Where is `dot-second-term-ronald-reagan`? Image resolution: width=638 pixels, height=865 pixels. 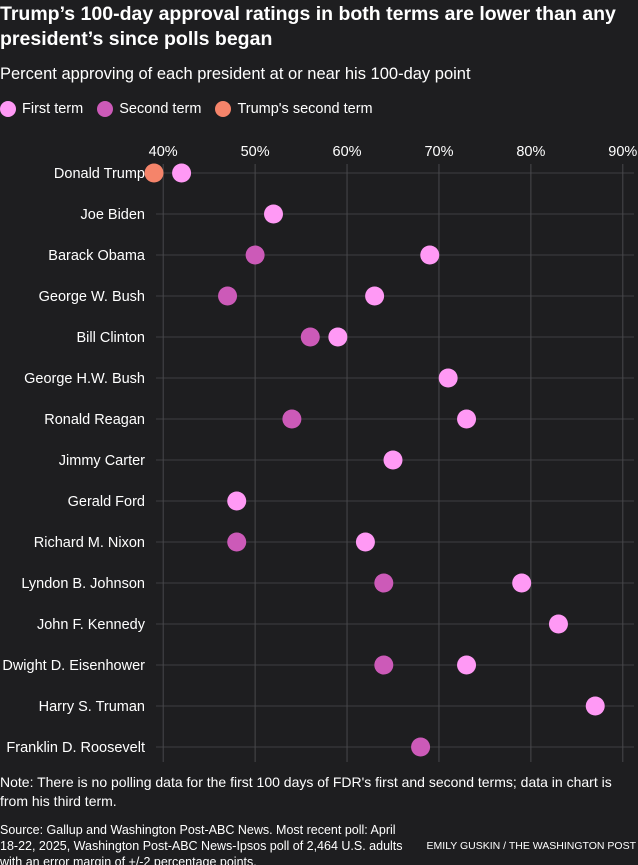 dot-second-term-ronald-reagan is located at coordinates (292, 419).